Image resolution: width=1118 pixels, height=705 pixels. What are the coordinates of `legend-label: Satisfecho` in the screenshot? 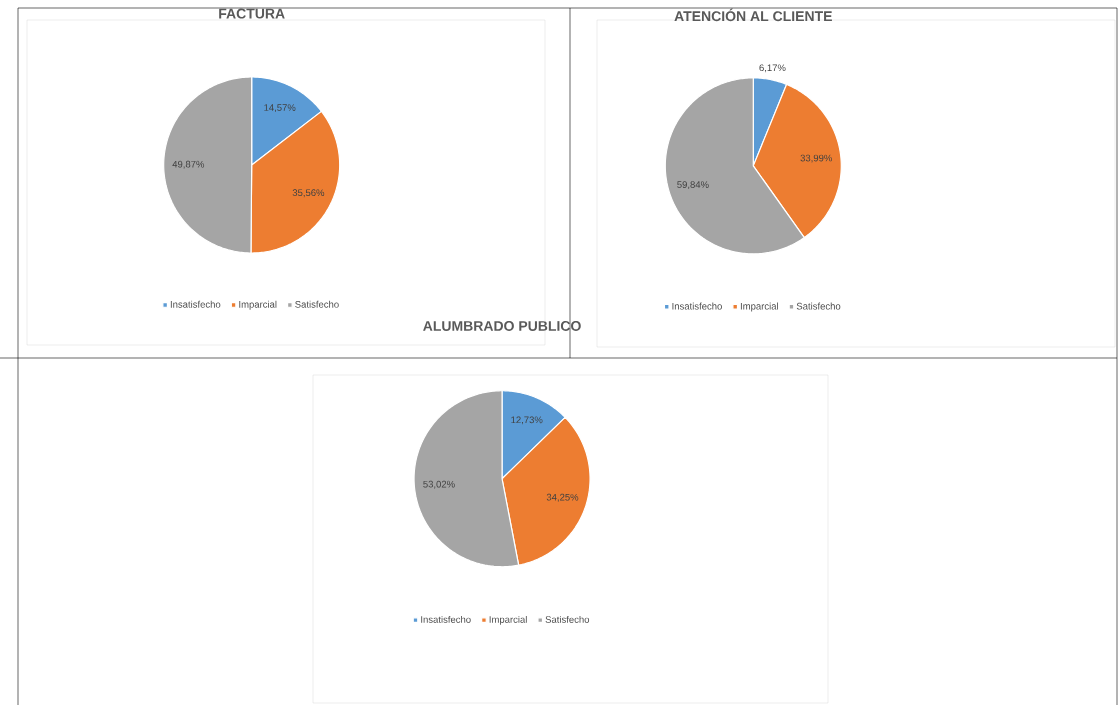 It's located at (567, 619).